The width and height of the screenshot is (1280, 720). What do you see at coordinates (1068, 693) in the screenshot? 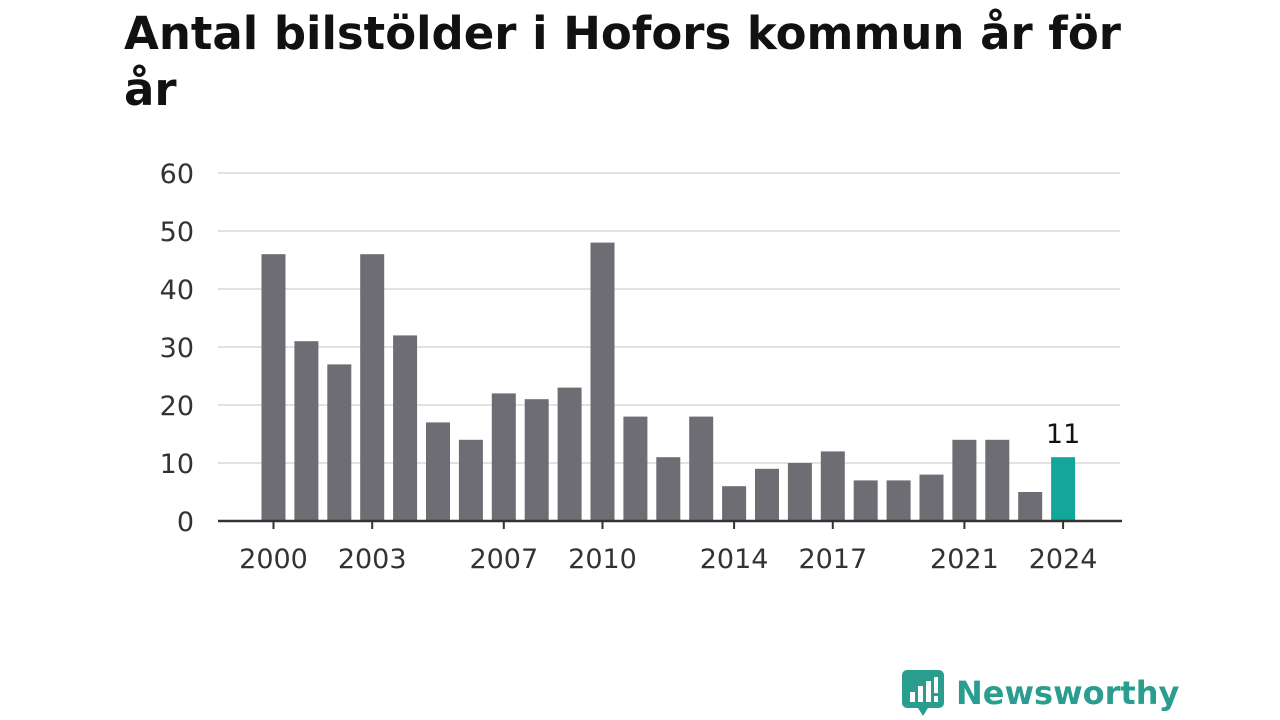
I see `brand-name: Newsworthy` at bounding box center [1068, 693].